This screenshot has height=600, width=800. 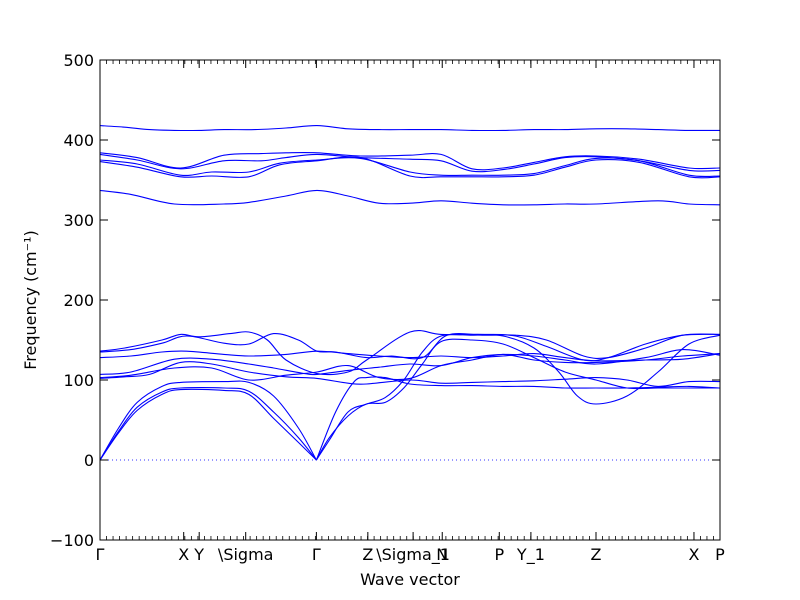 What do you see at coordinates (78, 380) in the screenshot?
I see `y-tick-label: 100` at bounding box center [78, 380].